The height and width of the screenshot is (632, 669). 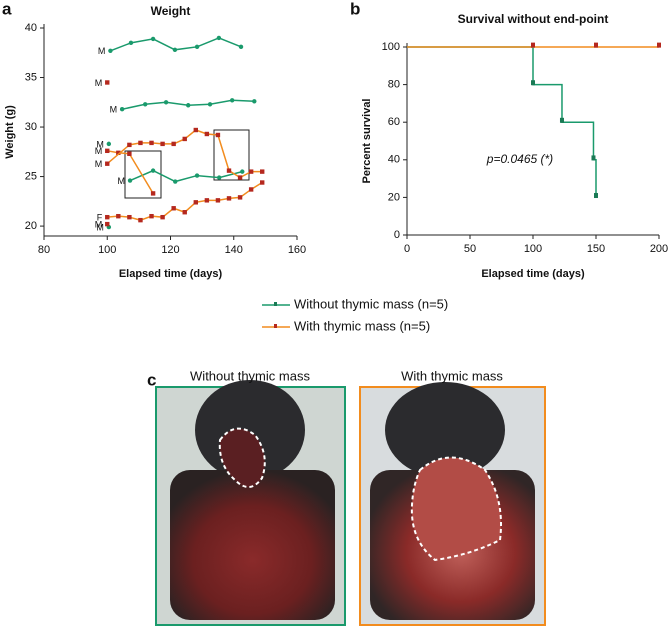 I want to click on x-tick-label: 80, so click(x=44, y=250).